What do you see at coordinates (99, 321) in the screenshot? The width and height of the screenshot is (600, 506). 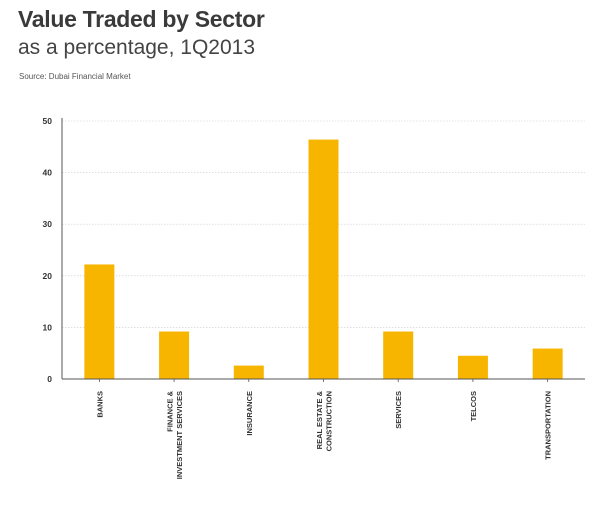 I see `bar-banks` at bounding box center [99, 321].